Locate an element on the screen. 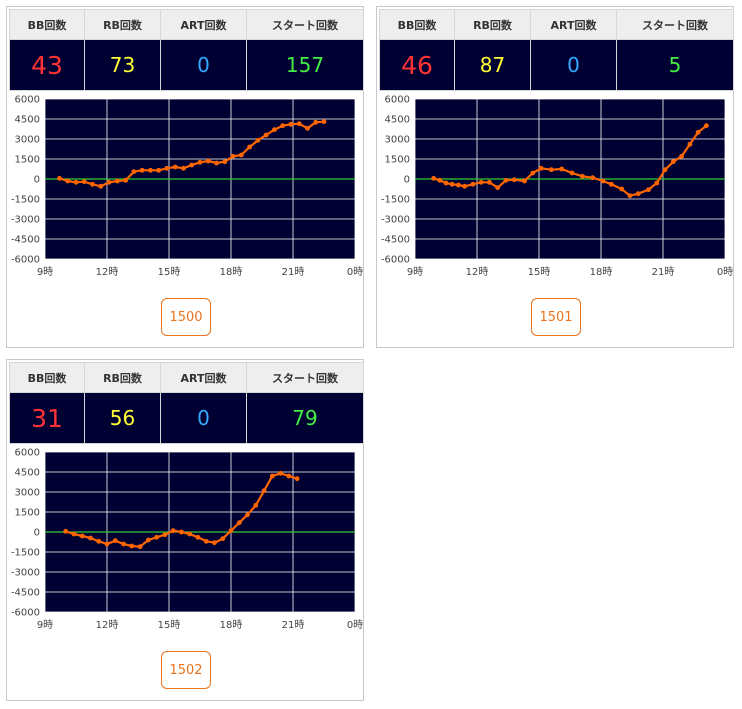  y-tick-label: -3000 is located at coordinates (395, 220).